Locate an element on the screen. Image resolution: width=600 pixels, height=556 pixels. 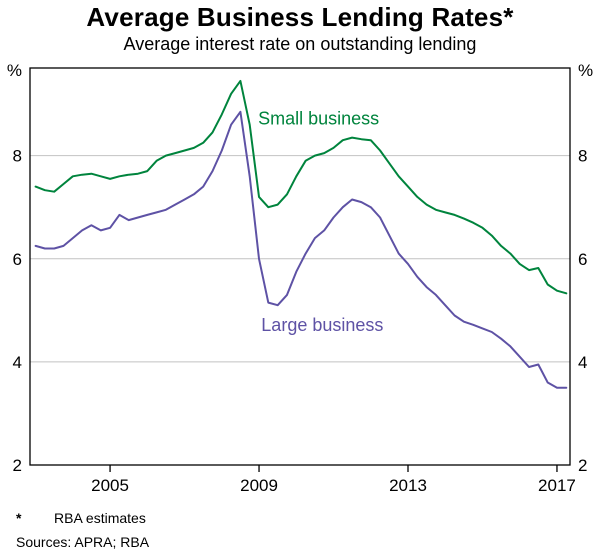
y-tick-label-right: 4 is located at coordinates (582, 362).